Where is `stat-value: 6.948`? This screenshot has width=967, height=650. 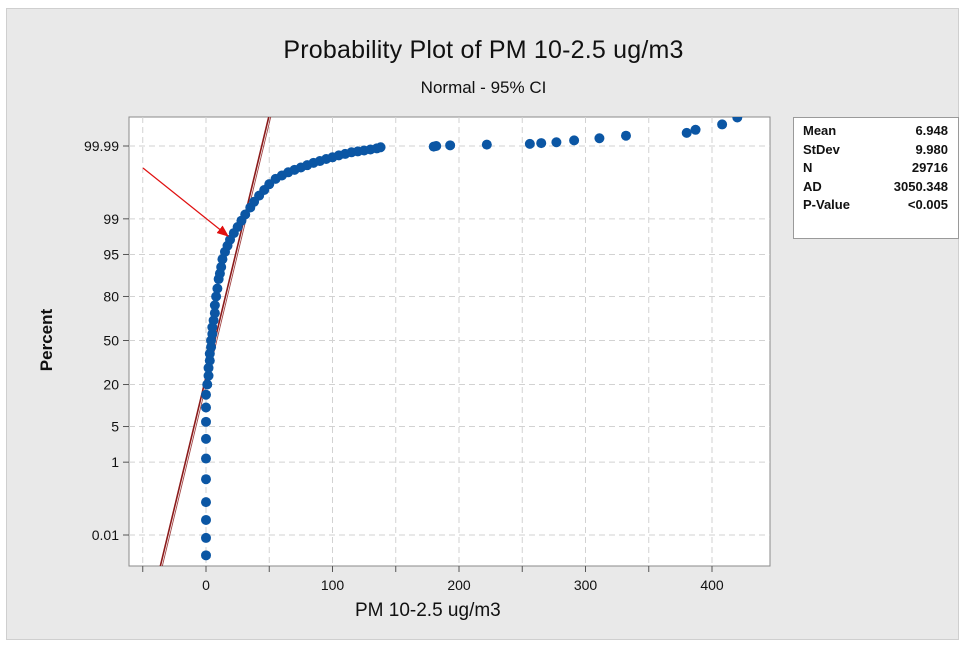 stat-value: 6.948 is located at coordinates (931, 130).